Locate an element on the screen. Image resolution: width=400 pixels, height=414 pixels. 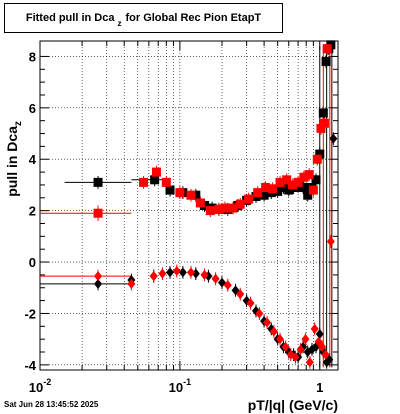
y-tick-label: 8 is located at coordinates (32, 56).